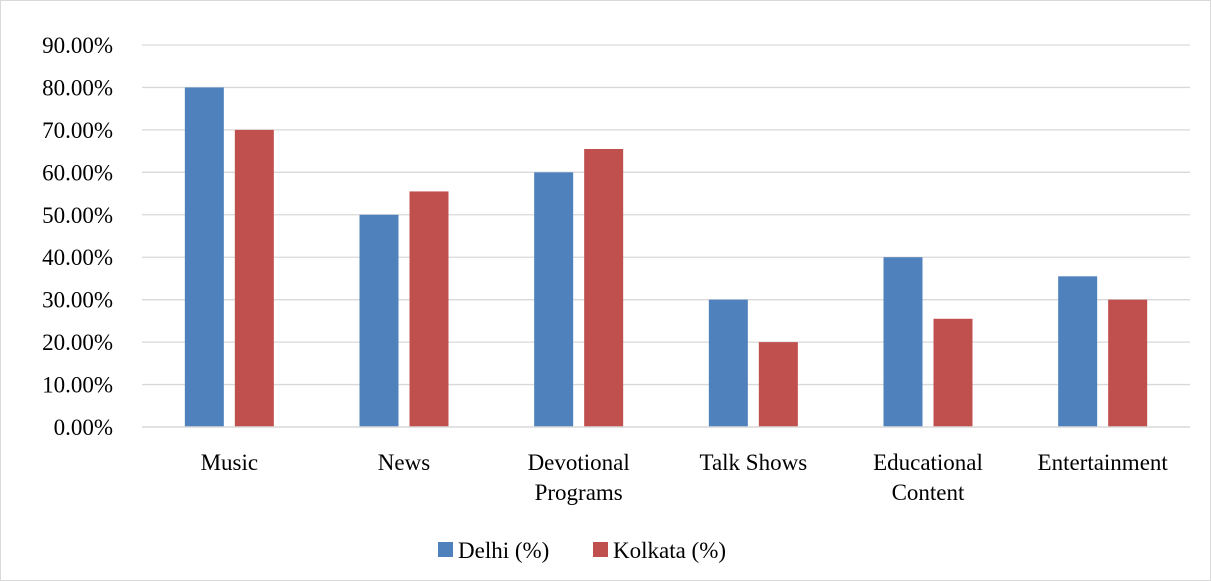 The image size is (1211, 581). I want to click on y-tick-label: 60.00%, so click(77, 172).